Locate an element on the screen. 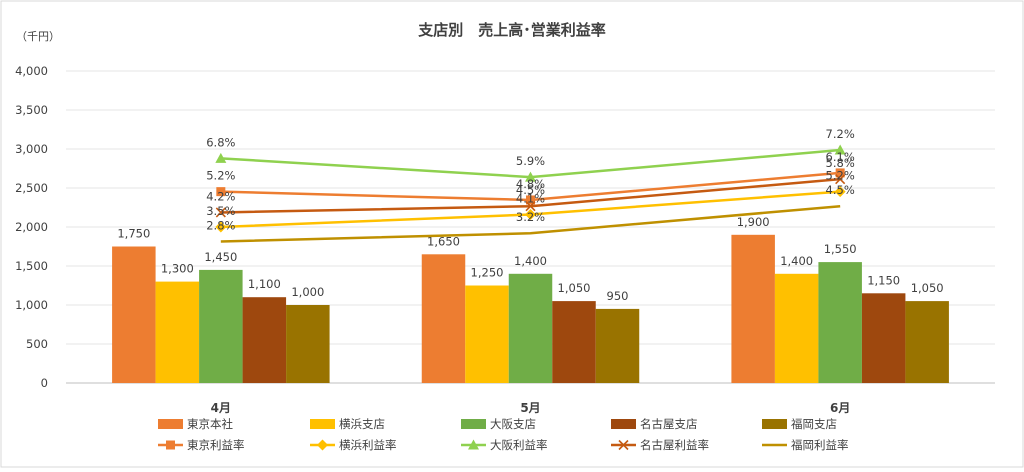 The height and width of the screenshot is (472, 1024). bar-data-label: 950 is located at coordinates (618, 296).